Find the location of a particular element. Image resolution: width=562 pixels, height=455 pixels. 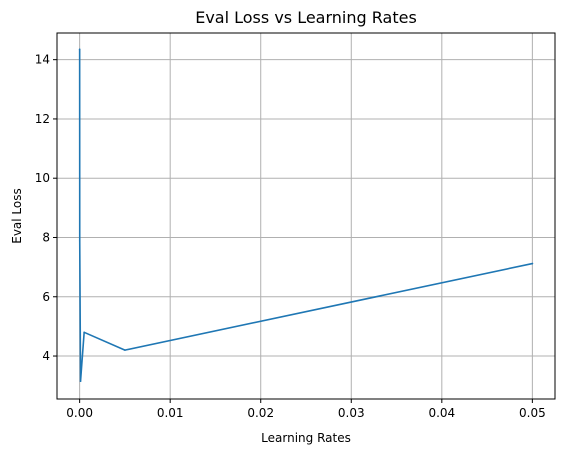

y-axis: 4 6 8 10 12 14 is located at coordinates (46, 208).